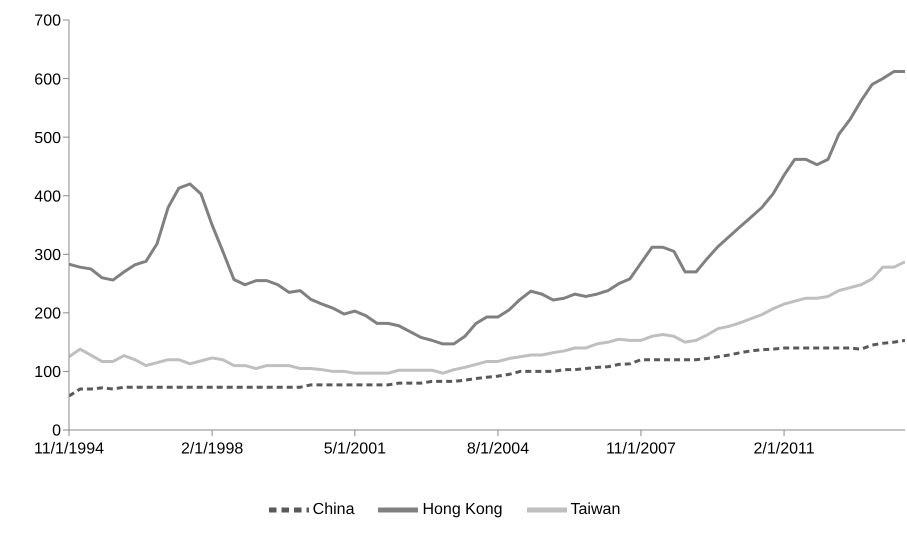 The width and height of the screenshot is (907, 540). What do you see at coordinates (48, 79) in the screenshot?
I see `y-tick-label: 600` at bounding box center [48, 79].